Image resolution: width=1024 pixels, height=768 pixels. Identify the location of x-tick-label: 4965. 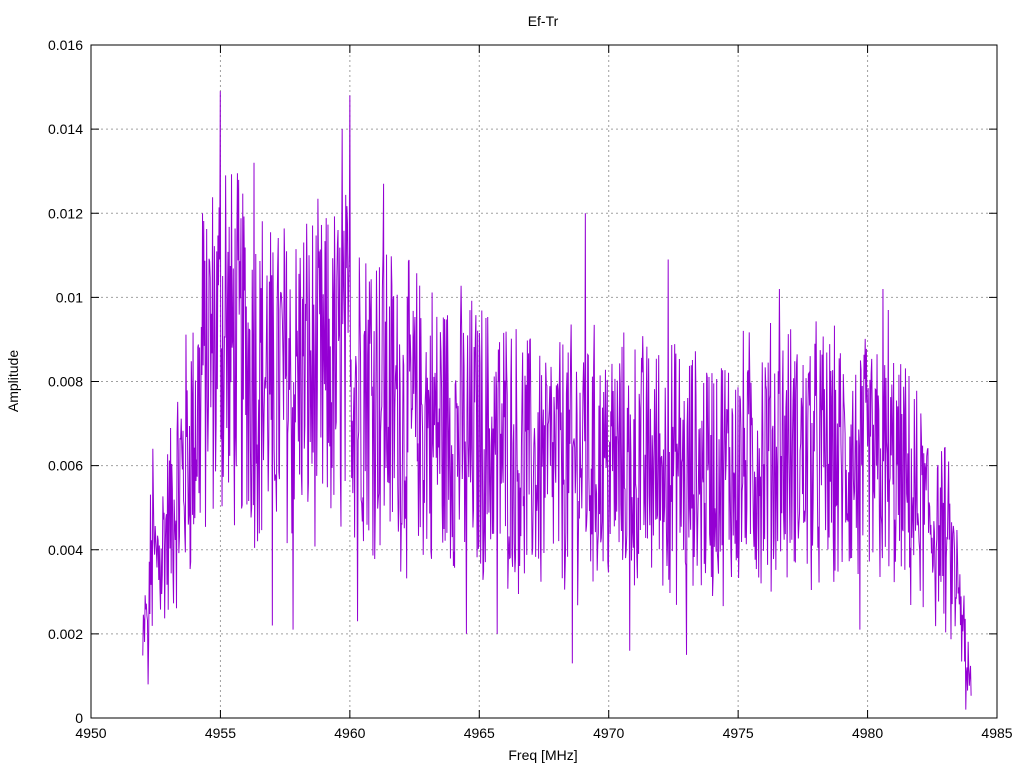
(479, 733).